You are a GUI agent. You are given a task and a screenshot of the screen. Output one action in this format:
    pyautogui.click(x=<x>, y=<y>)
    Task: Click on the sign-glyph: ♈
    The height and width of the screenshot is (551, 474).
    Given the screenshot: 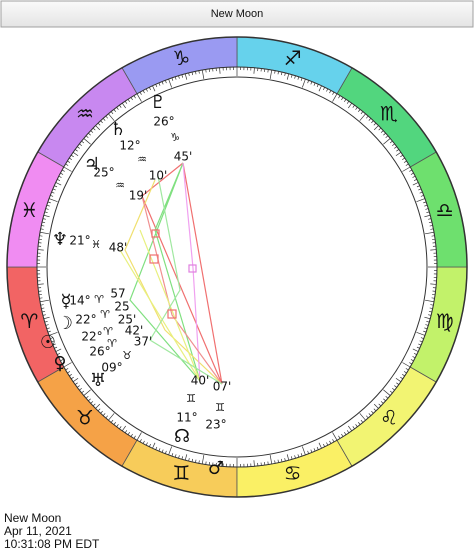 What is the action you would take?
    pyautogui.click(x=29, y=321)
    